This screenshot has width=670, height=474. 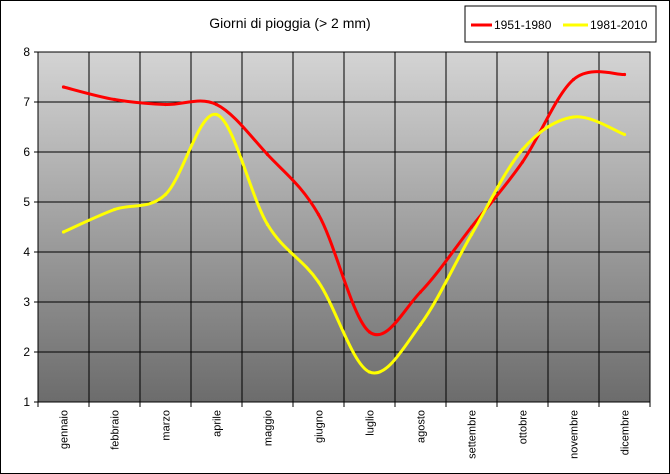 I want to click on legend-label-1951-1980: 1951-1980, so click(x=523, y=25).